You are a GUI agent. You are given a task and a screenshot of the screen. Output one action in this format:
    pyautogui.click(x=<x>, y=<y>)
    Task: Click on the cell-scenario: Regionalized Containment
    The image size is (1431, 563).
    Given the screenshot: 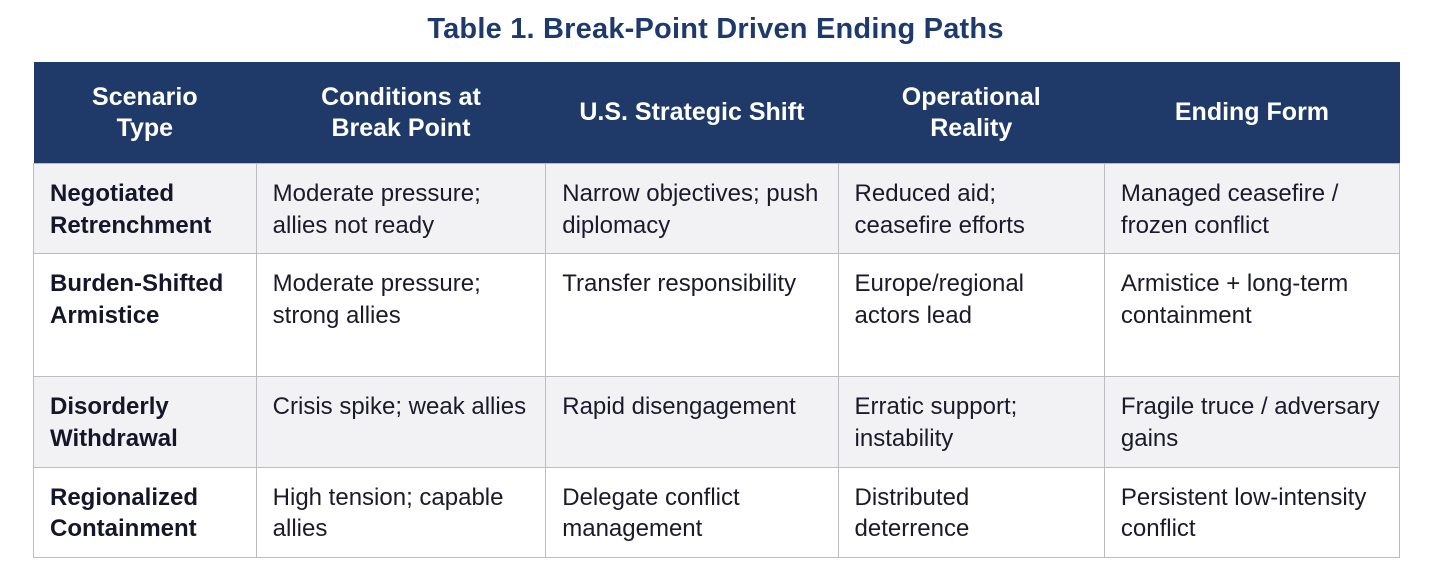 What is the action you would take?
    pyautogui.click(x=145, y=512)
    